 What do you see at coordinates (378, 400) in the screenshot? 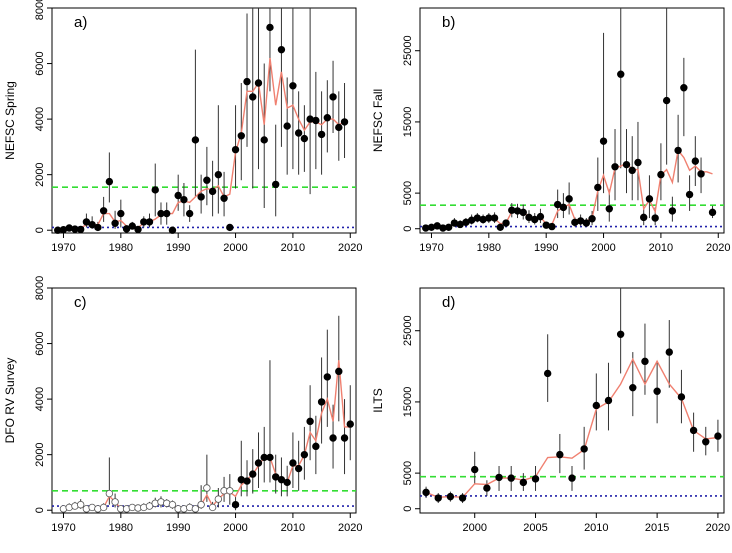
I see `y-axis-label: ILTS` at bounding box center [378, 400].